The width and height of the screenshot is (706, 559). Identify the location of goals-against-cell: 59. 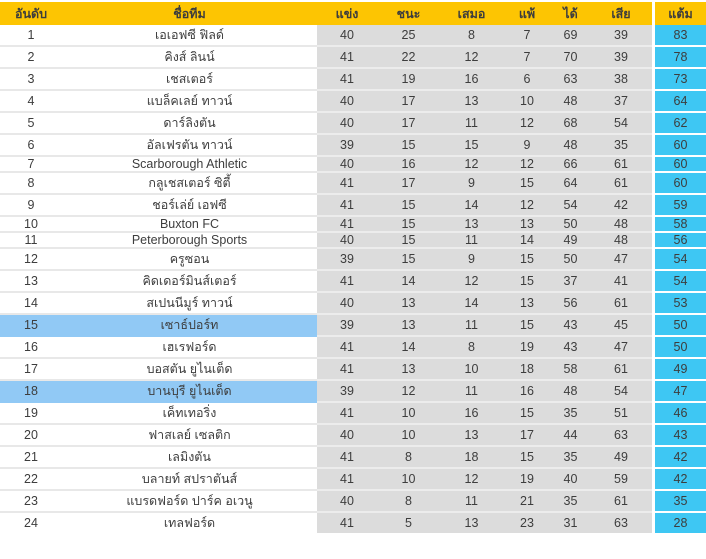
(621, 480).